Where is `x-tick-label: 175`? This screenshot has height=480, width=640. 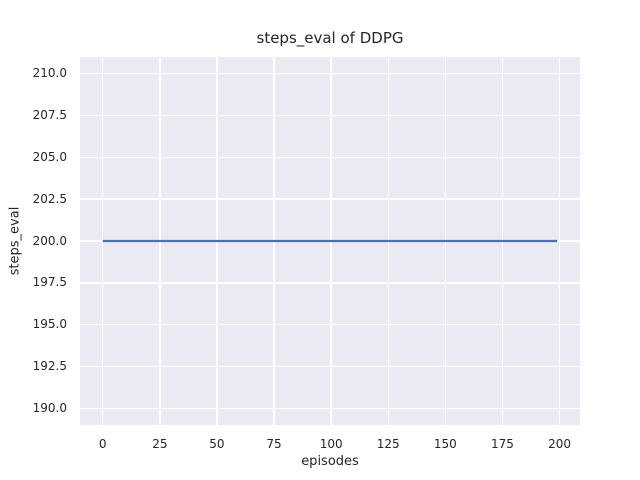
x-tick-label: 175 is located at coordinates (502, 444).